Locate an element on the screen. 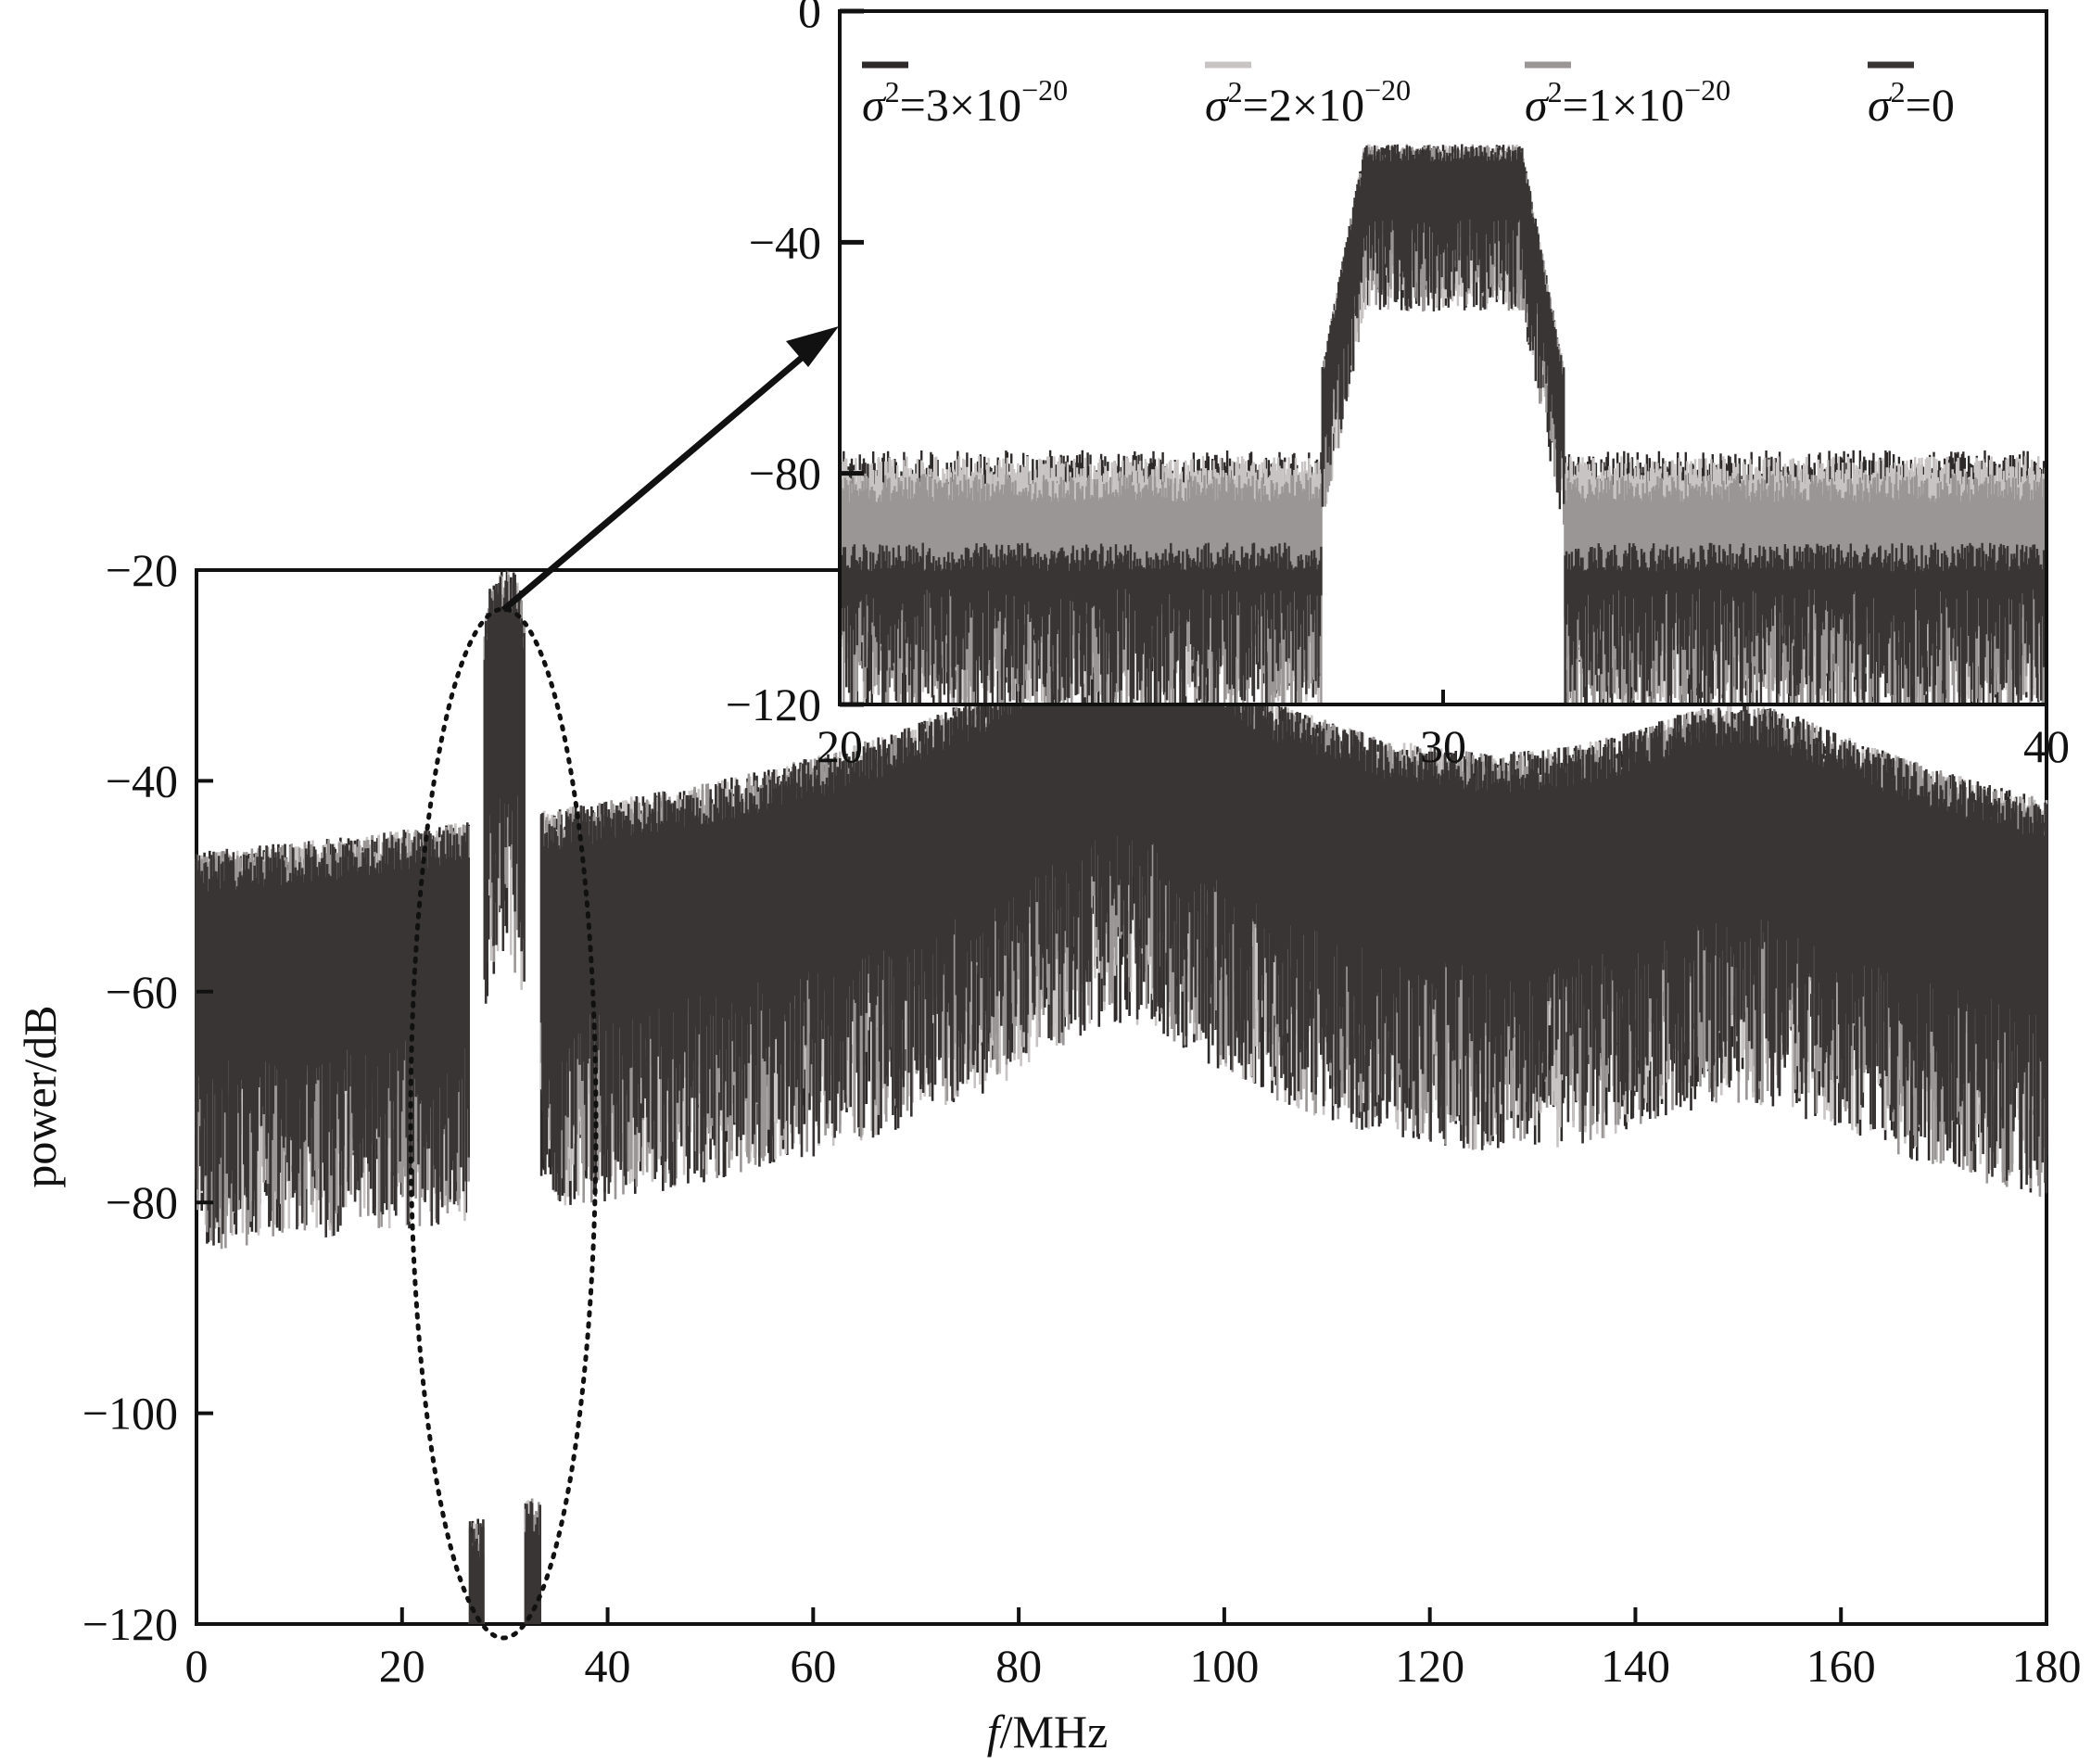  x-tick-label: 0 is located at coordinates (197, 1666).